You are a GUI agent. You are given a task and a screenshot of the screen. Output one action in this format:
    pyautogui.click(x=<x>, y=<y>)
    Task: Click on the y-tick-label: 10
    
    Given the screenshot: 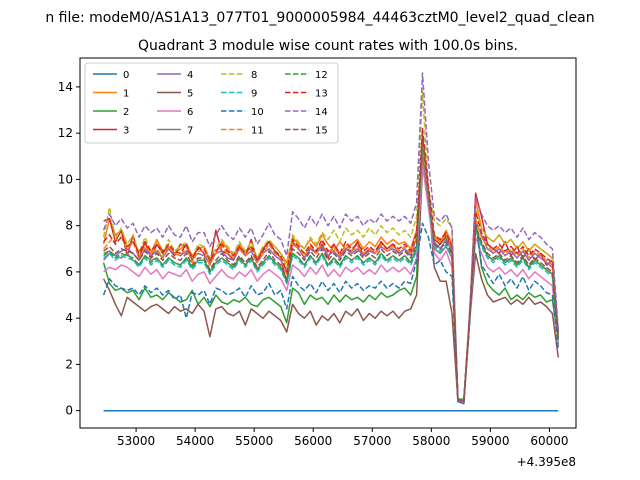 What is the action you would take?
    pyautogui.click(x=65, y=179)
    